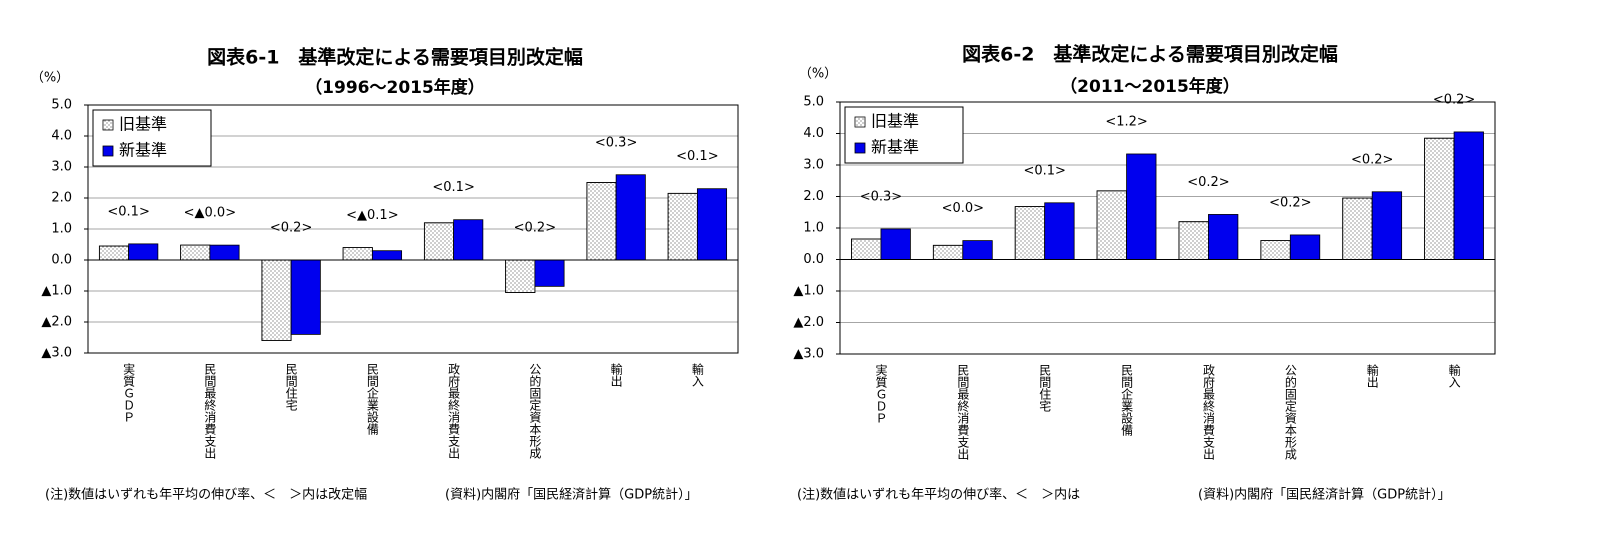 The width and height of the screenshot is (1597, 547). I want to click on chart-subtitle: （2011～2015年度）, so click(1150, 86).